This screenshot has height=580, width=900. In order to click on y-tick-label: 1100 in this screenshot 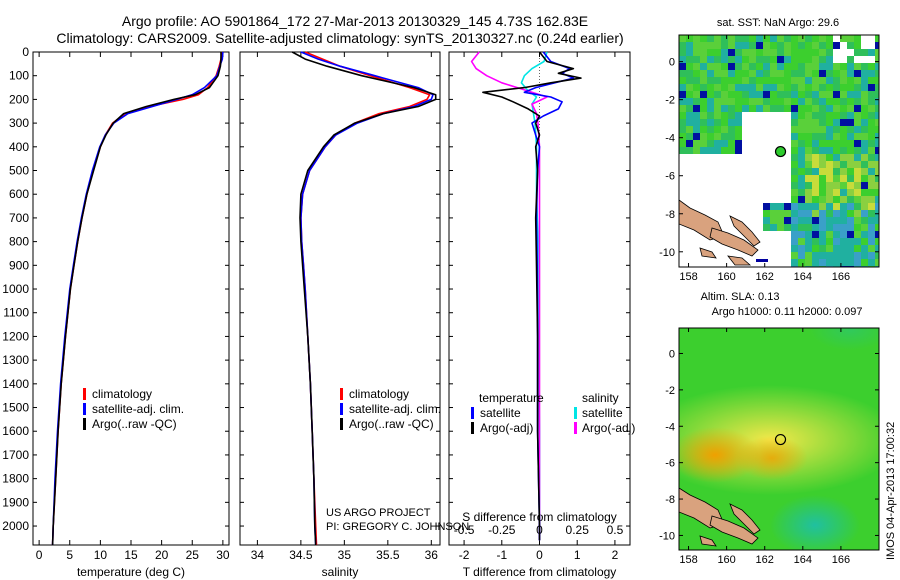, I will do `click(16, 313)`.